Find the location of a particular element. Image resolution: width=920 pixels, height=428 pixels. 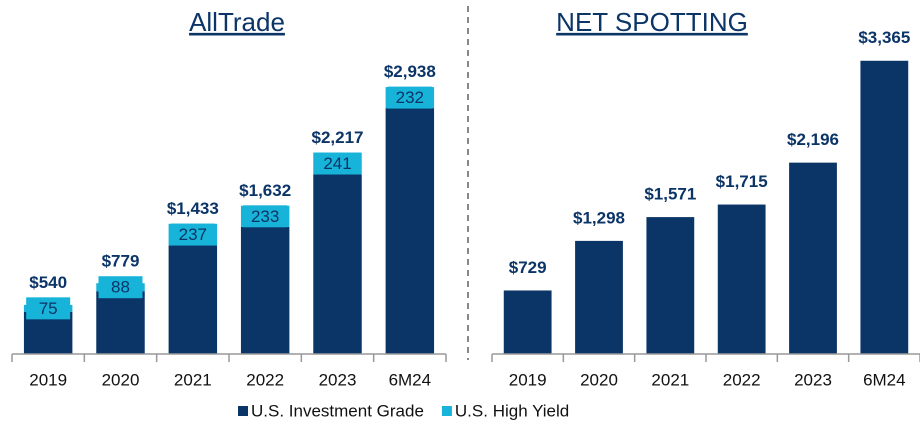

value-label: $1,298 is located at coordinates (599, 217).